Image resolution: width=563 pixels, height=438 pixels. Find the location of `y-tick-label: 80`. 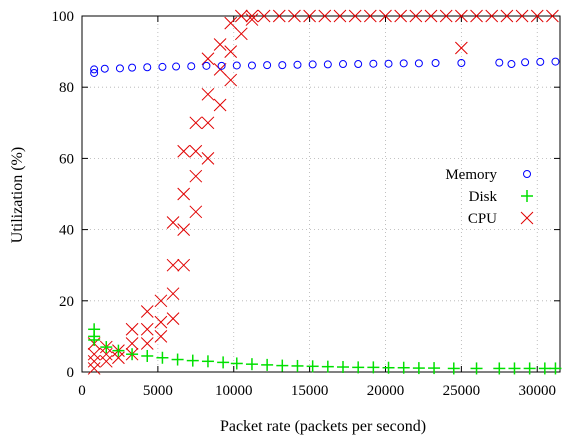

y-tick-label: 80 is located at coordinates (66, 88).